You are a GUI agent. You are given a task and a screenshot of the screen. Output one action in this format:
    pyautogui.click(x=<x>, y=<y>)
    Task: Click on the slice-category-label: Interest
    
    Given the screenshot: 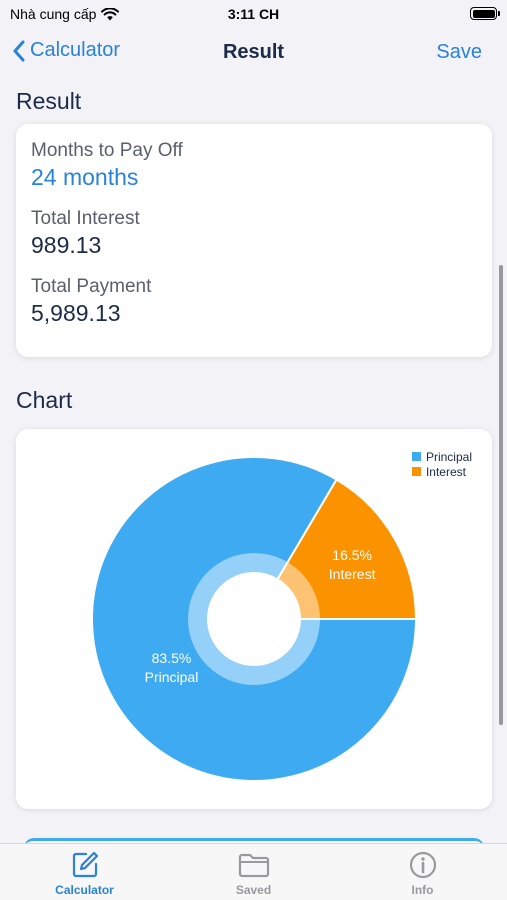 What is the action you would take?
    pyautogui.click(x=352, y=574)
    